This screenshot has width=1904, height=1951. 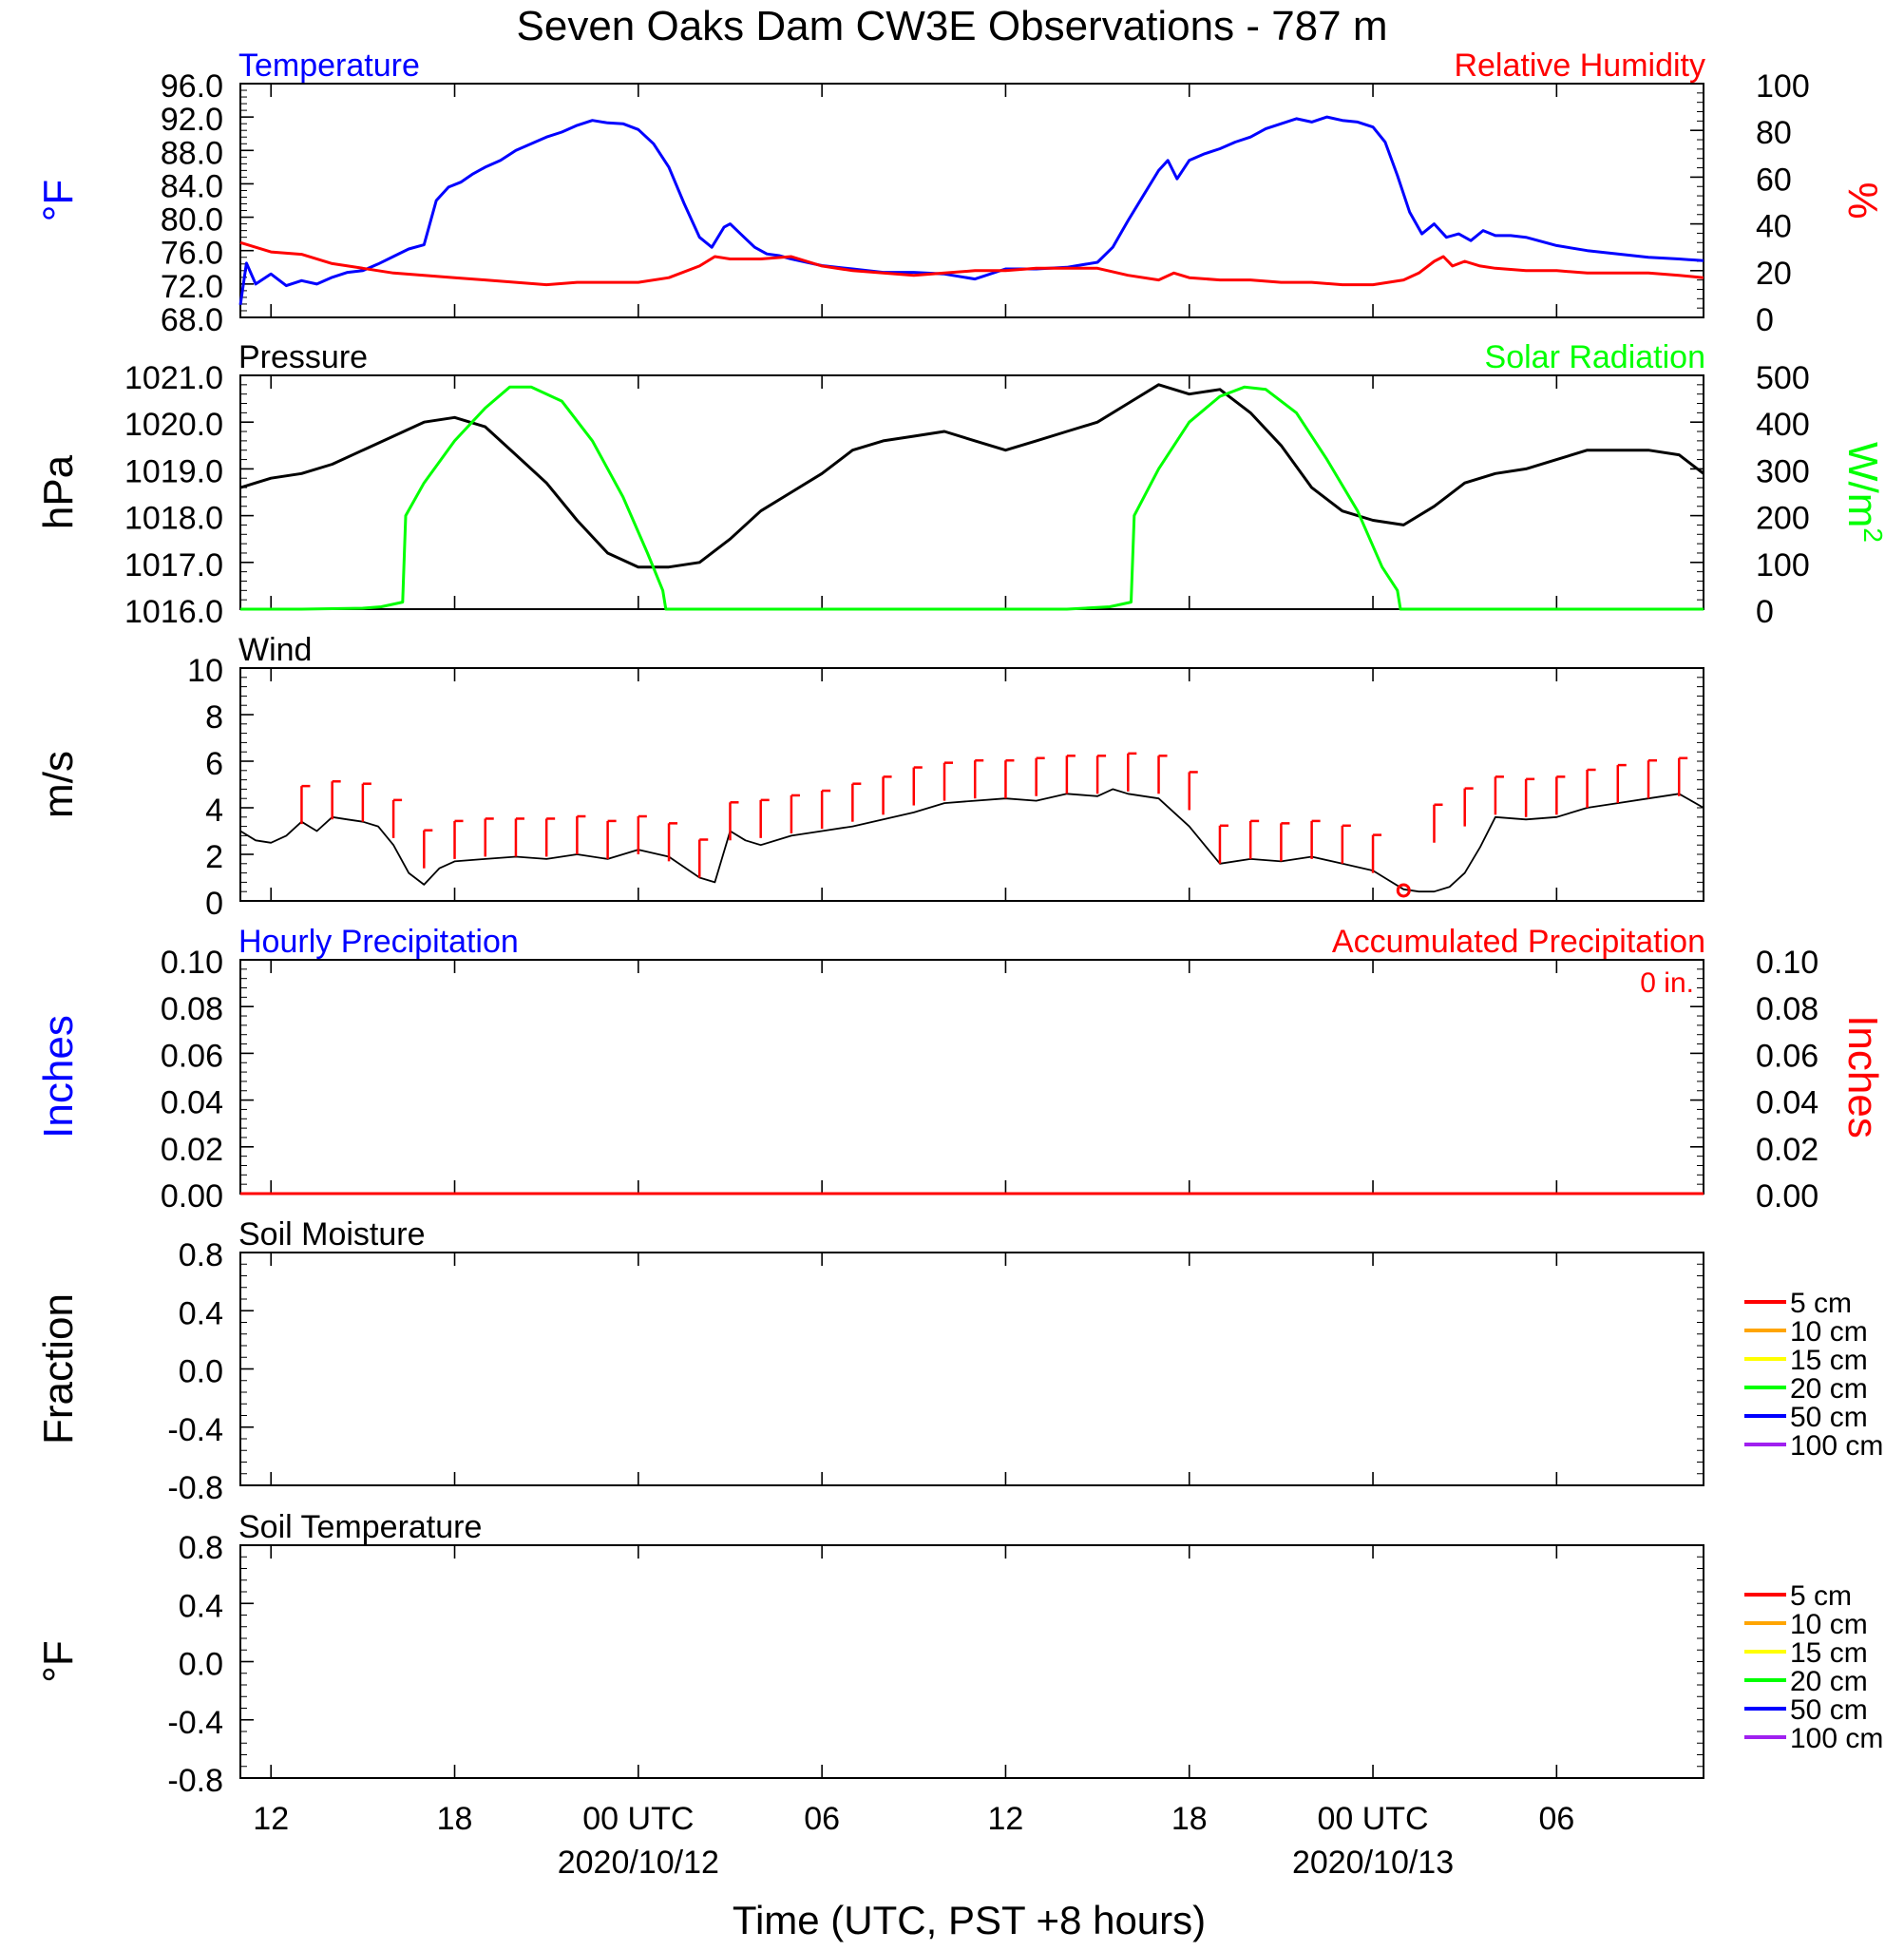 What do you see at coordinates (1787, 1009) in the screenshot?
I see `y-right-tick-label: 0.08` at bounding box center [1787, 1009].